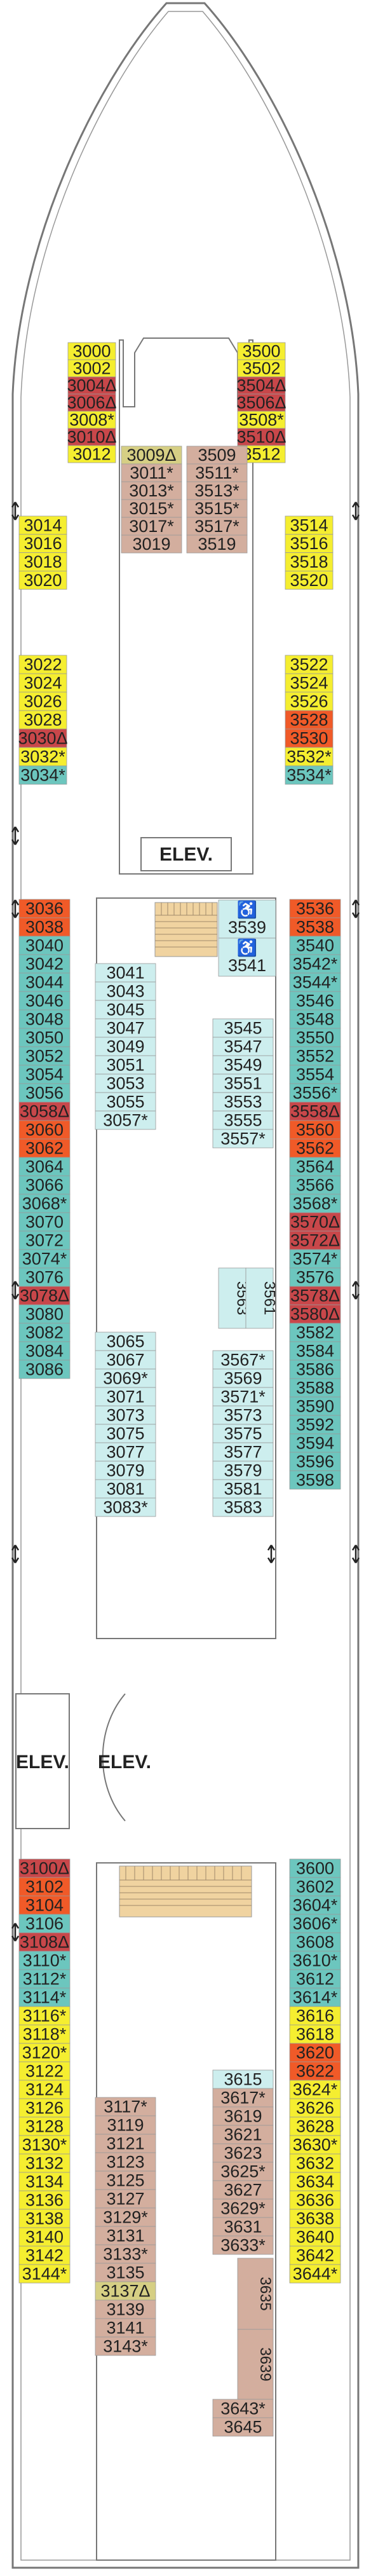 The image size is (371, 2576). What do you see at coordinates (44, 2163) in the screenshot?
I see `cabin-3132: 3132` at bounding box center [44, 2163].